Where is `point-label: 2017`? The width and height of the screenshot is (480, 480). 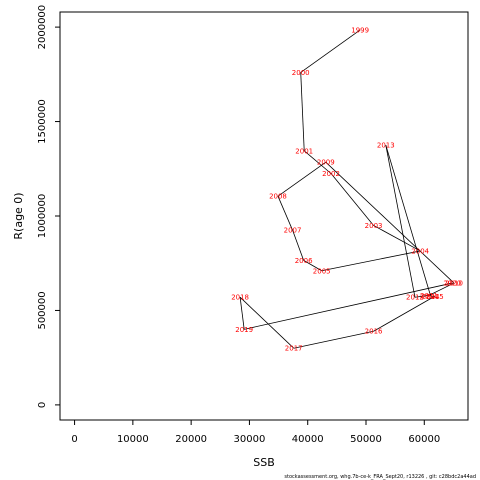 point-label: 2017 is located at coordinates (294, 349).